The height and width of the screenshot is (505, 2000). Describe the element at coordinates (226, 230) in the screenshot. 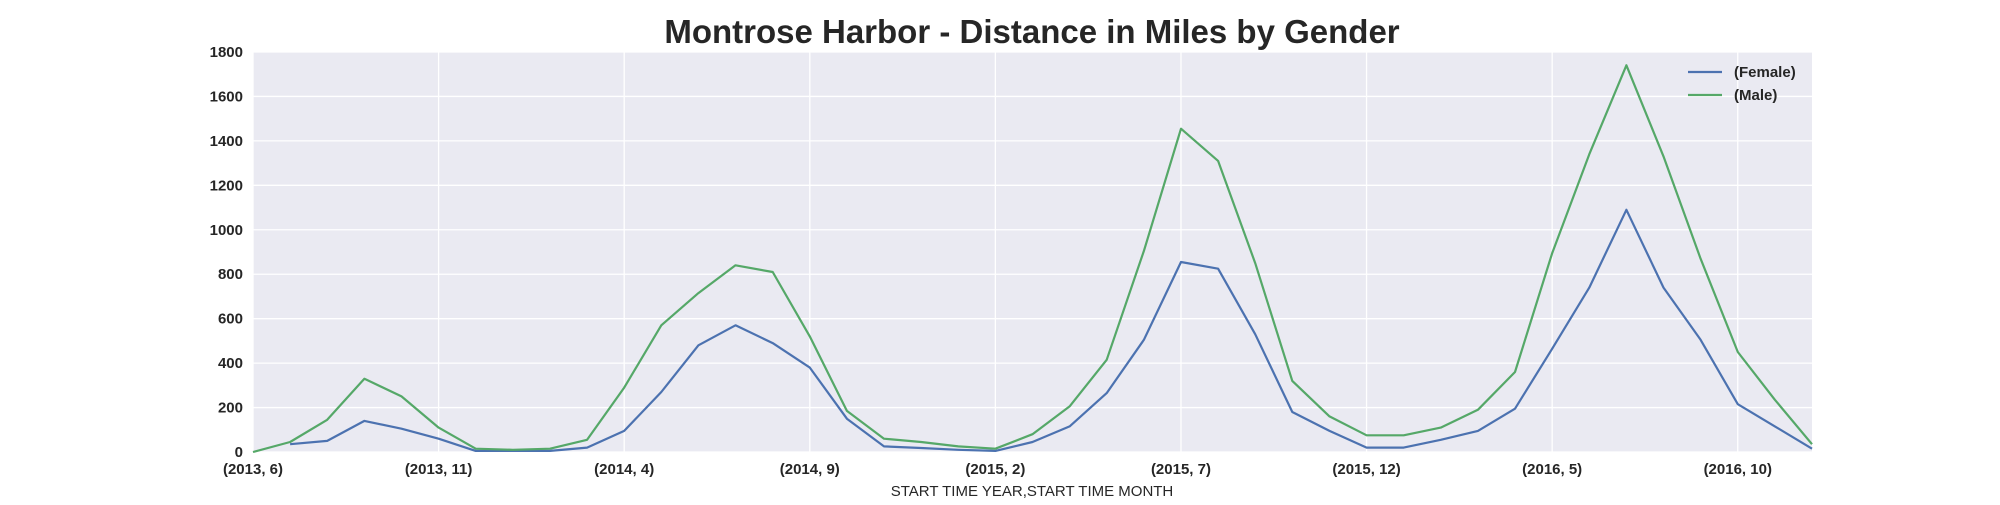

I see `y-tick-label: 1000` at that location.